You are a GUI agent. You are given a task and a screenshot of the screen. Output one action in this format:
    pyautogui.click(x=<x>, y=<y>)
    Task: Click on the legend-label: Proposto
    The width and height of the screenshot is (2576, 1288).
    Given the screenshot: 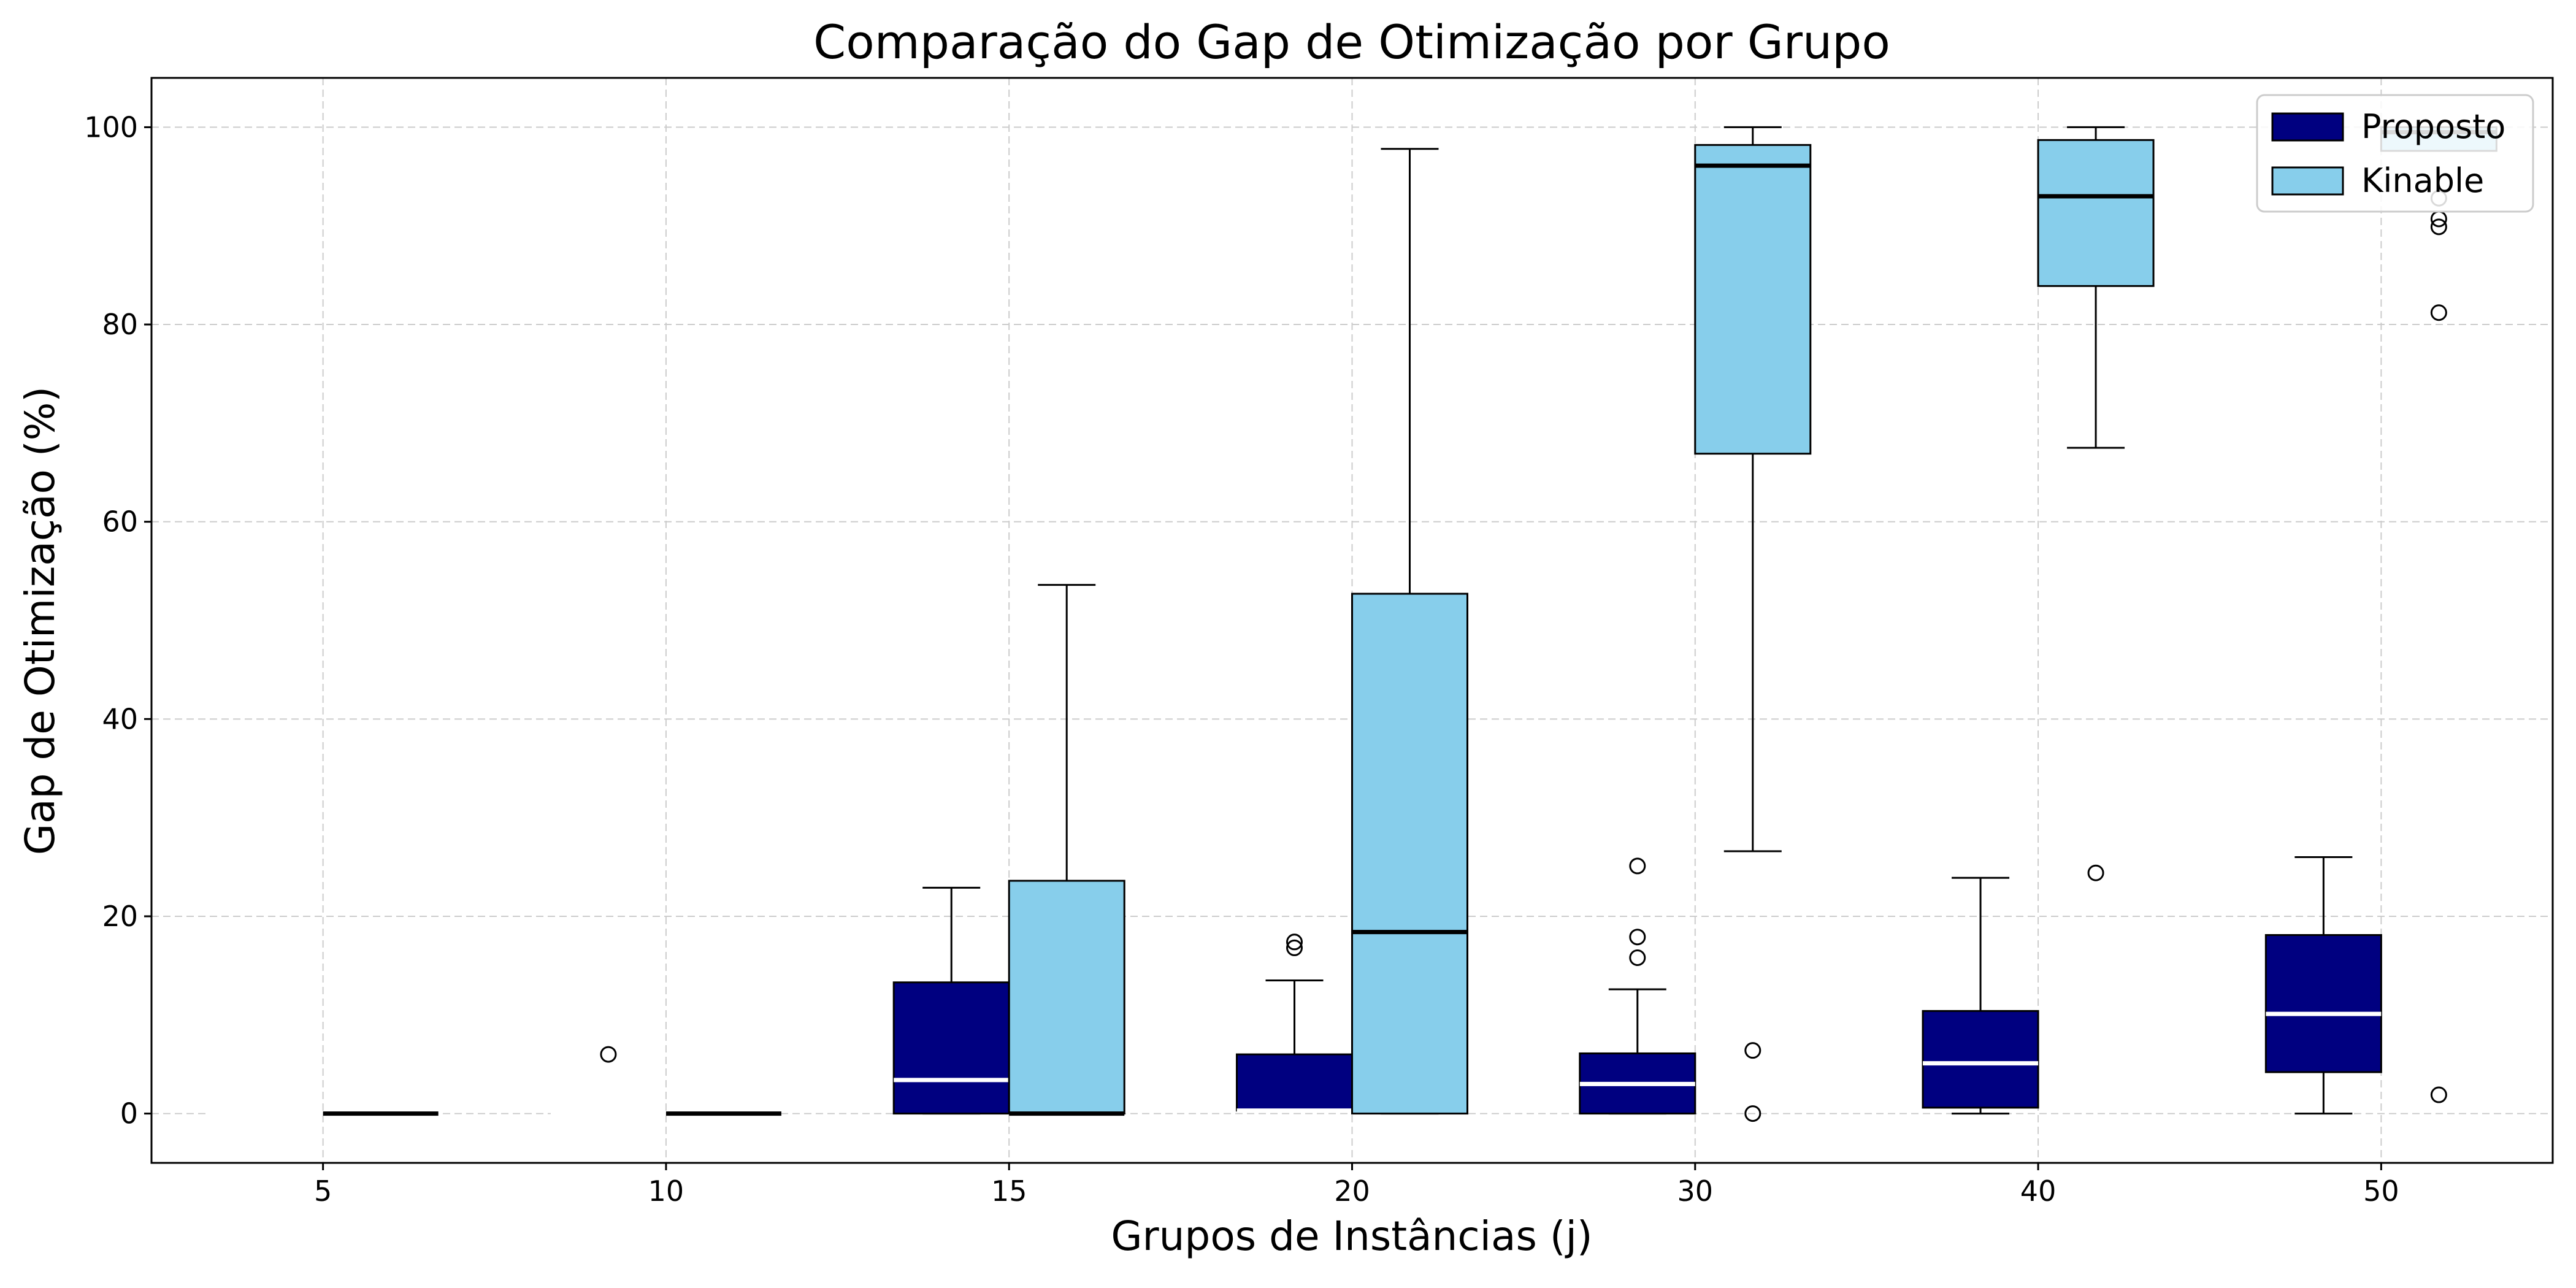 What is the action you would take?
    pyautogui.click(x=2433, y=126)
    